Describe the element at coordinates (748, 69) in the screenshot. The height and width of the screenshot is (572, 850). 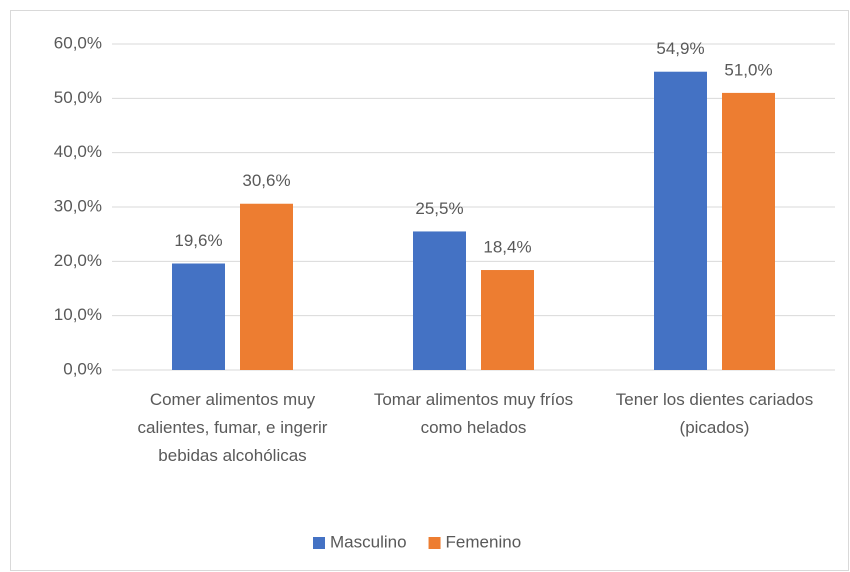
I see `data-label: 51,0%` at that location.